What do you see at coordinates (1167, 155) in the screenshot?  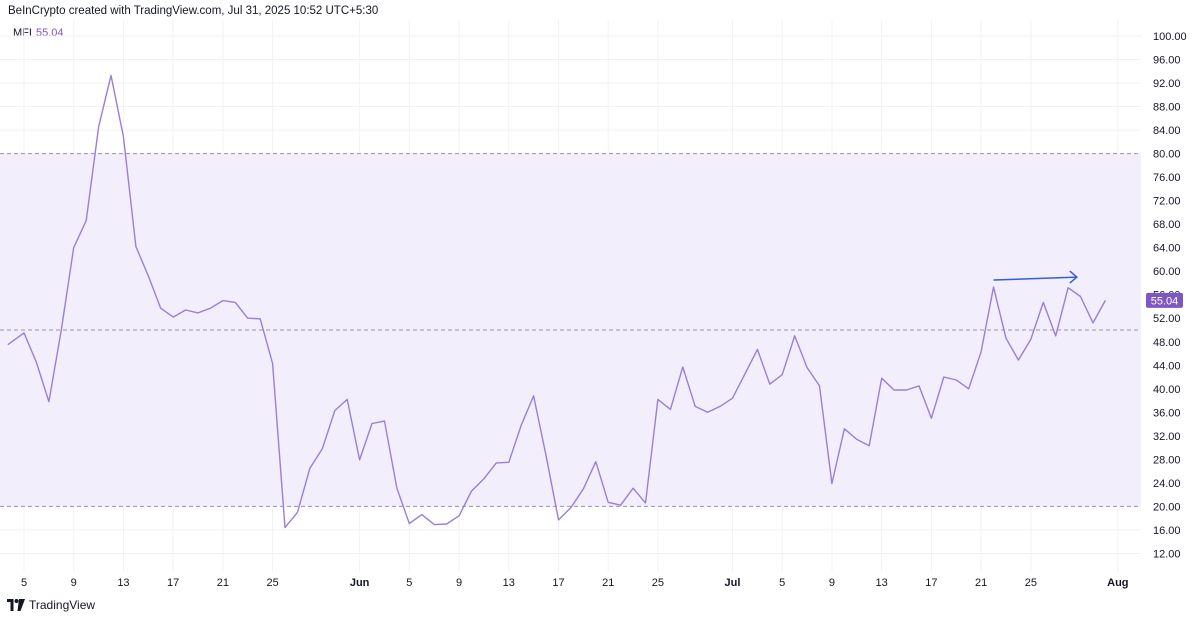 I see `y-tick-label: 80.00` at bounding box center [1167, 155].